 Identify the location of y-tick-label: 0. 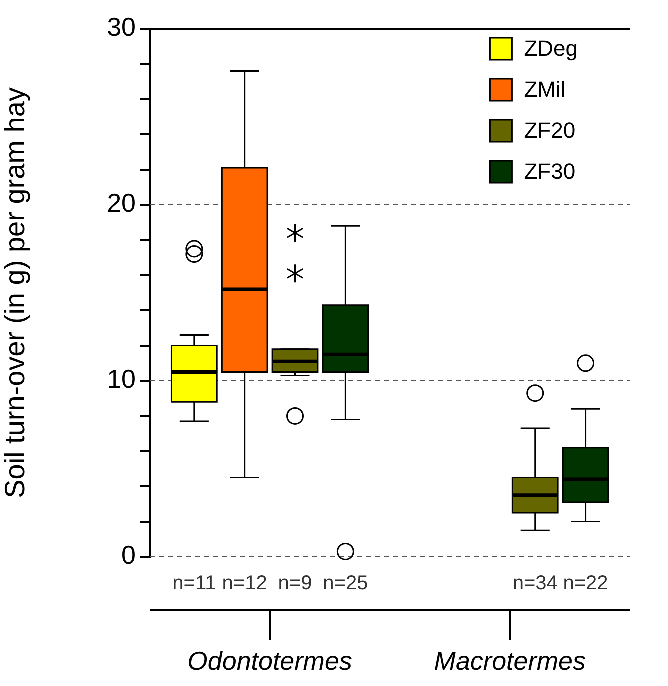
(129, 555).